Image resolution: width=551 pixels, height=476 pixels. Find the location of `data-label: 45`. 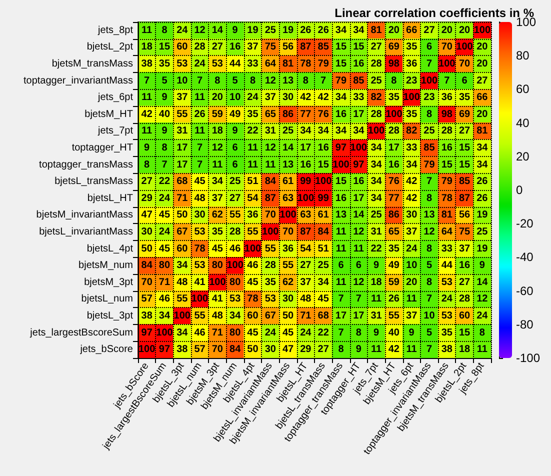

data-label: 45 is located at coordinates (288, 332).